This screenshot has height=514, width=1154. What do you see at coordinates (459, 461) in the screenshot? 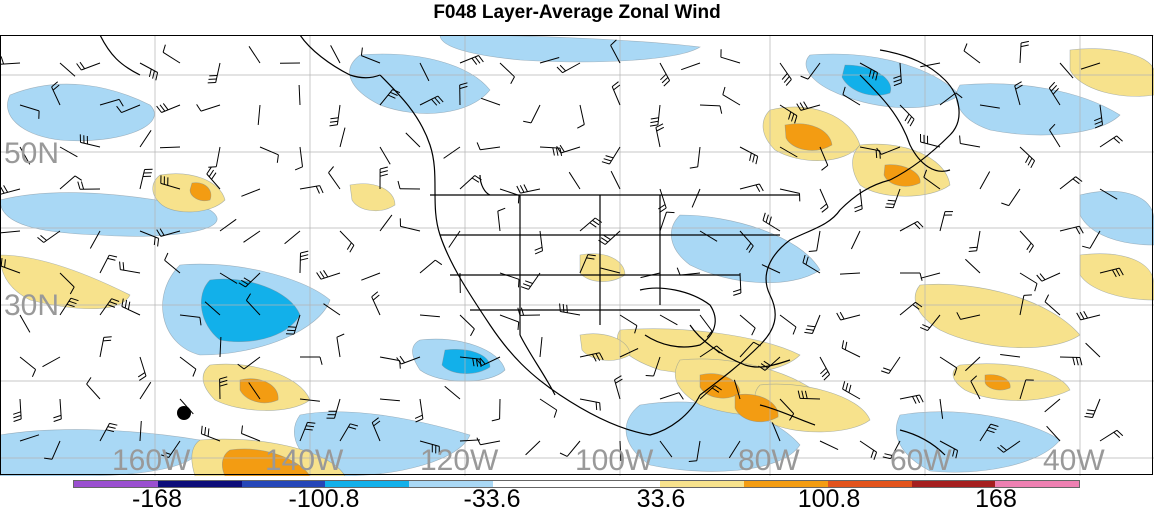
I see `lon-label-120w: 120W` at bounding box center [459, 461].